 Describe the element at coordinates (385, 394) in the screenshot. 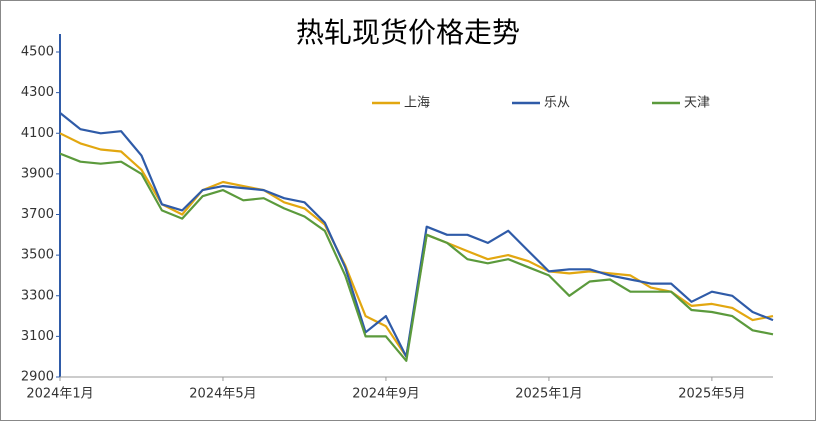

I see `x-tick-label: 2024年9月` at that location.